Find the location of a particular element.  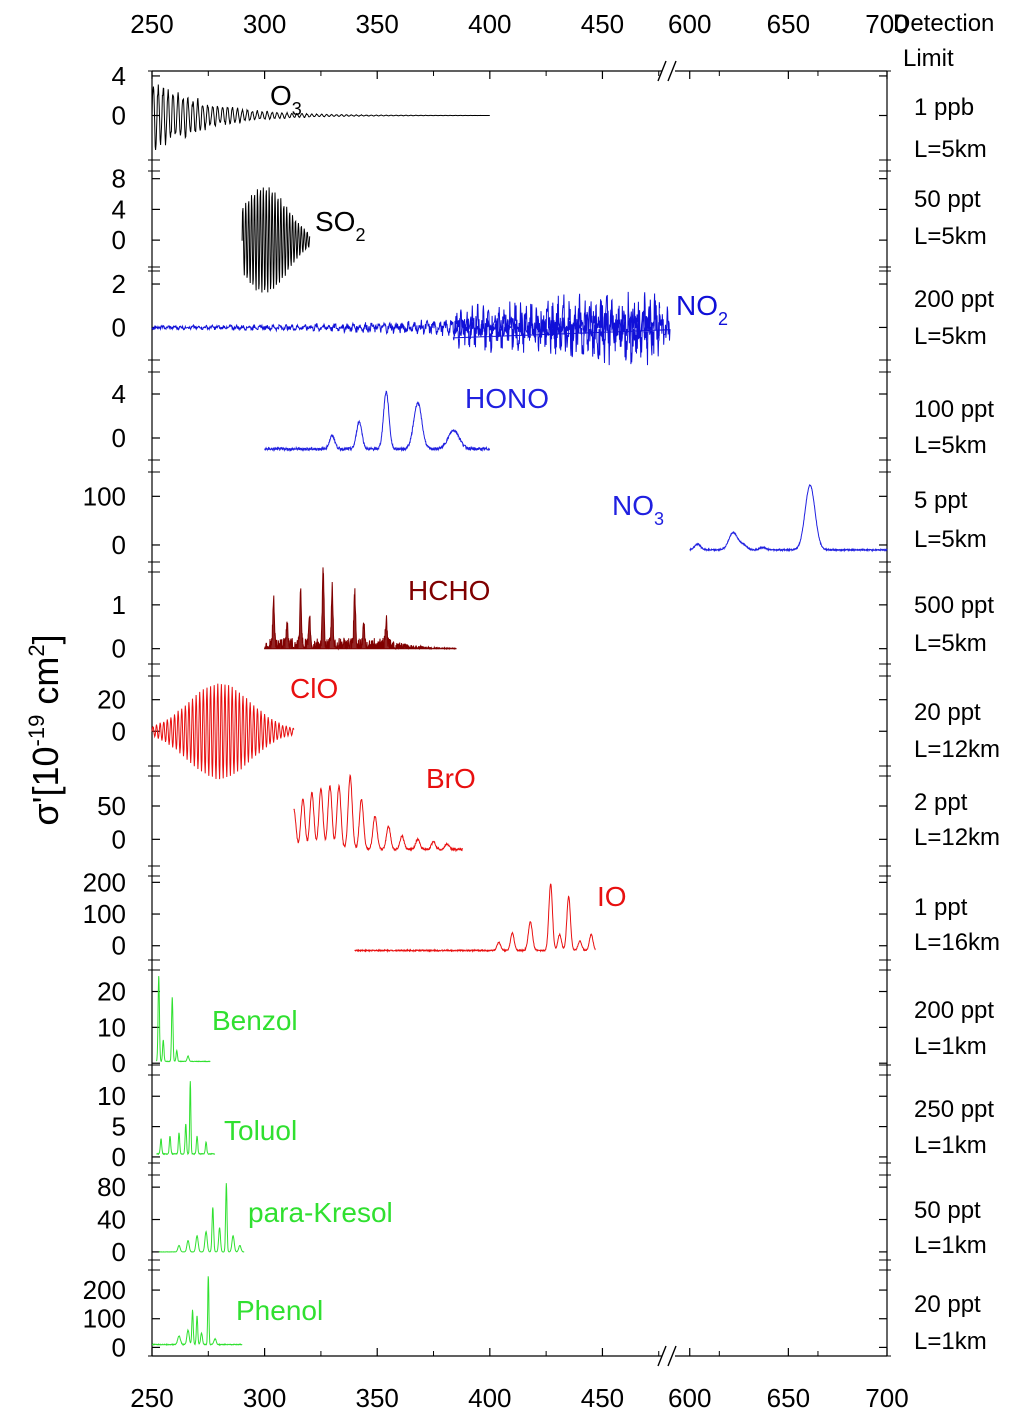

species-label: NO3 is located at coordinates (638, 509).